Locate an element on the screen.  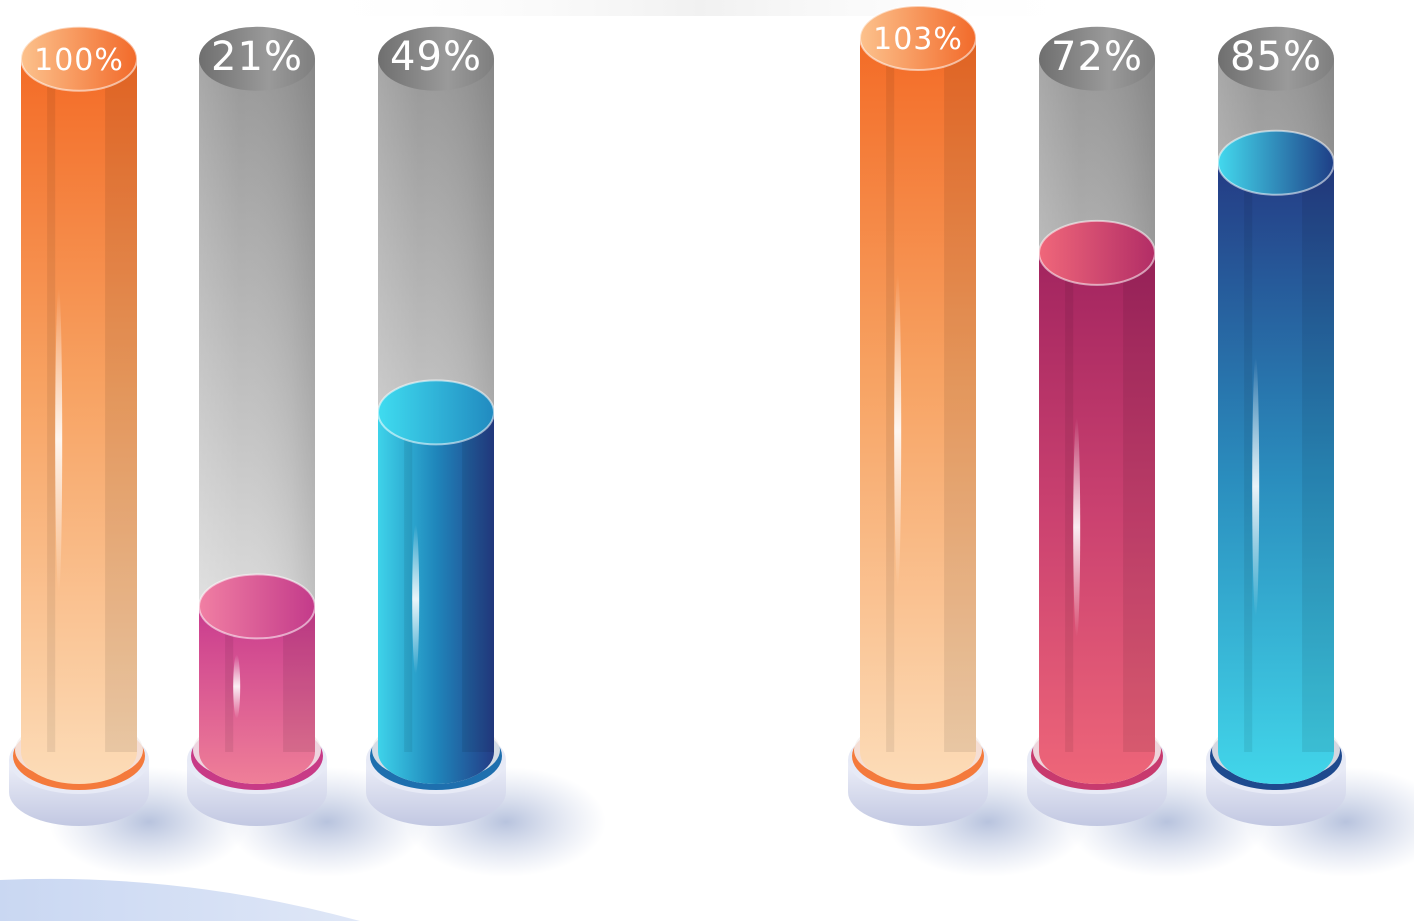
value-label: 72% is located at coordinates (1097, 57).